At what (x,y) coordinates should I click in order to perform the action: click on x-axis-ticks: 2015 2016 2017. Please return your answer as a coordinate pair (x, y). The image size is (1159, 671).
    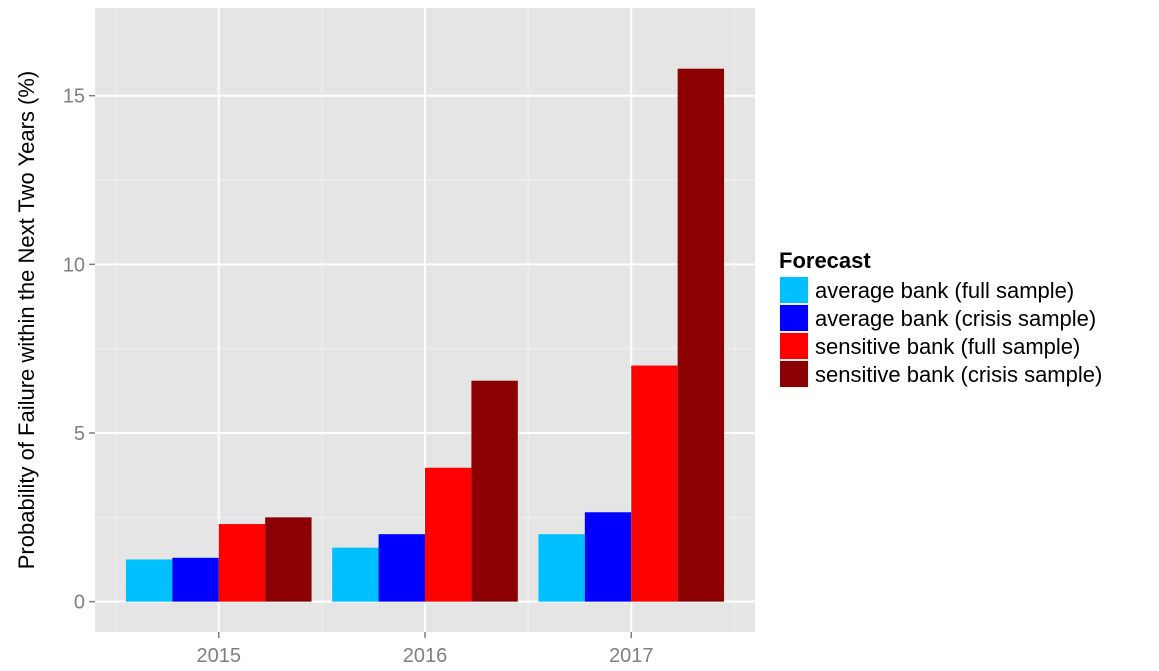
    Looking at the image, I should click on (425, 649).